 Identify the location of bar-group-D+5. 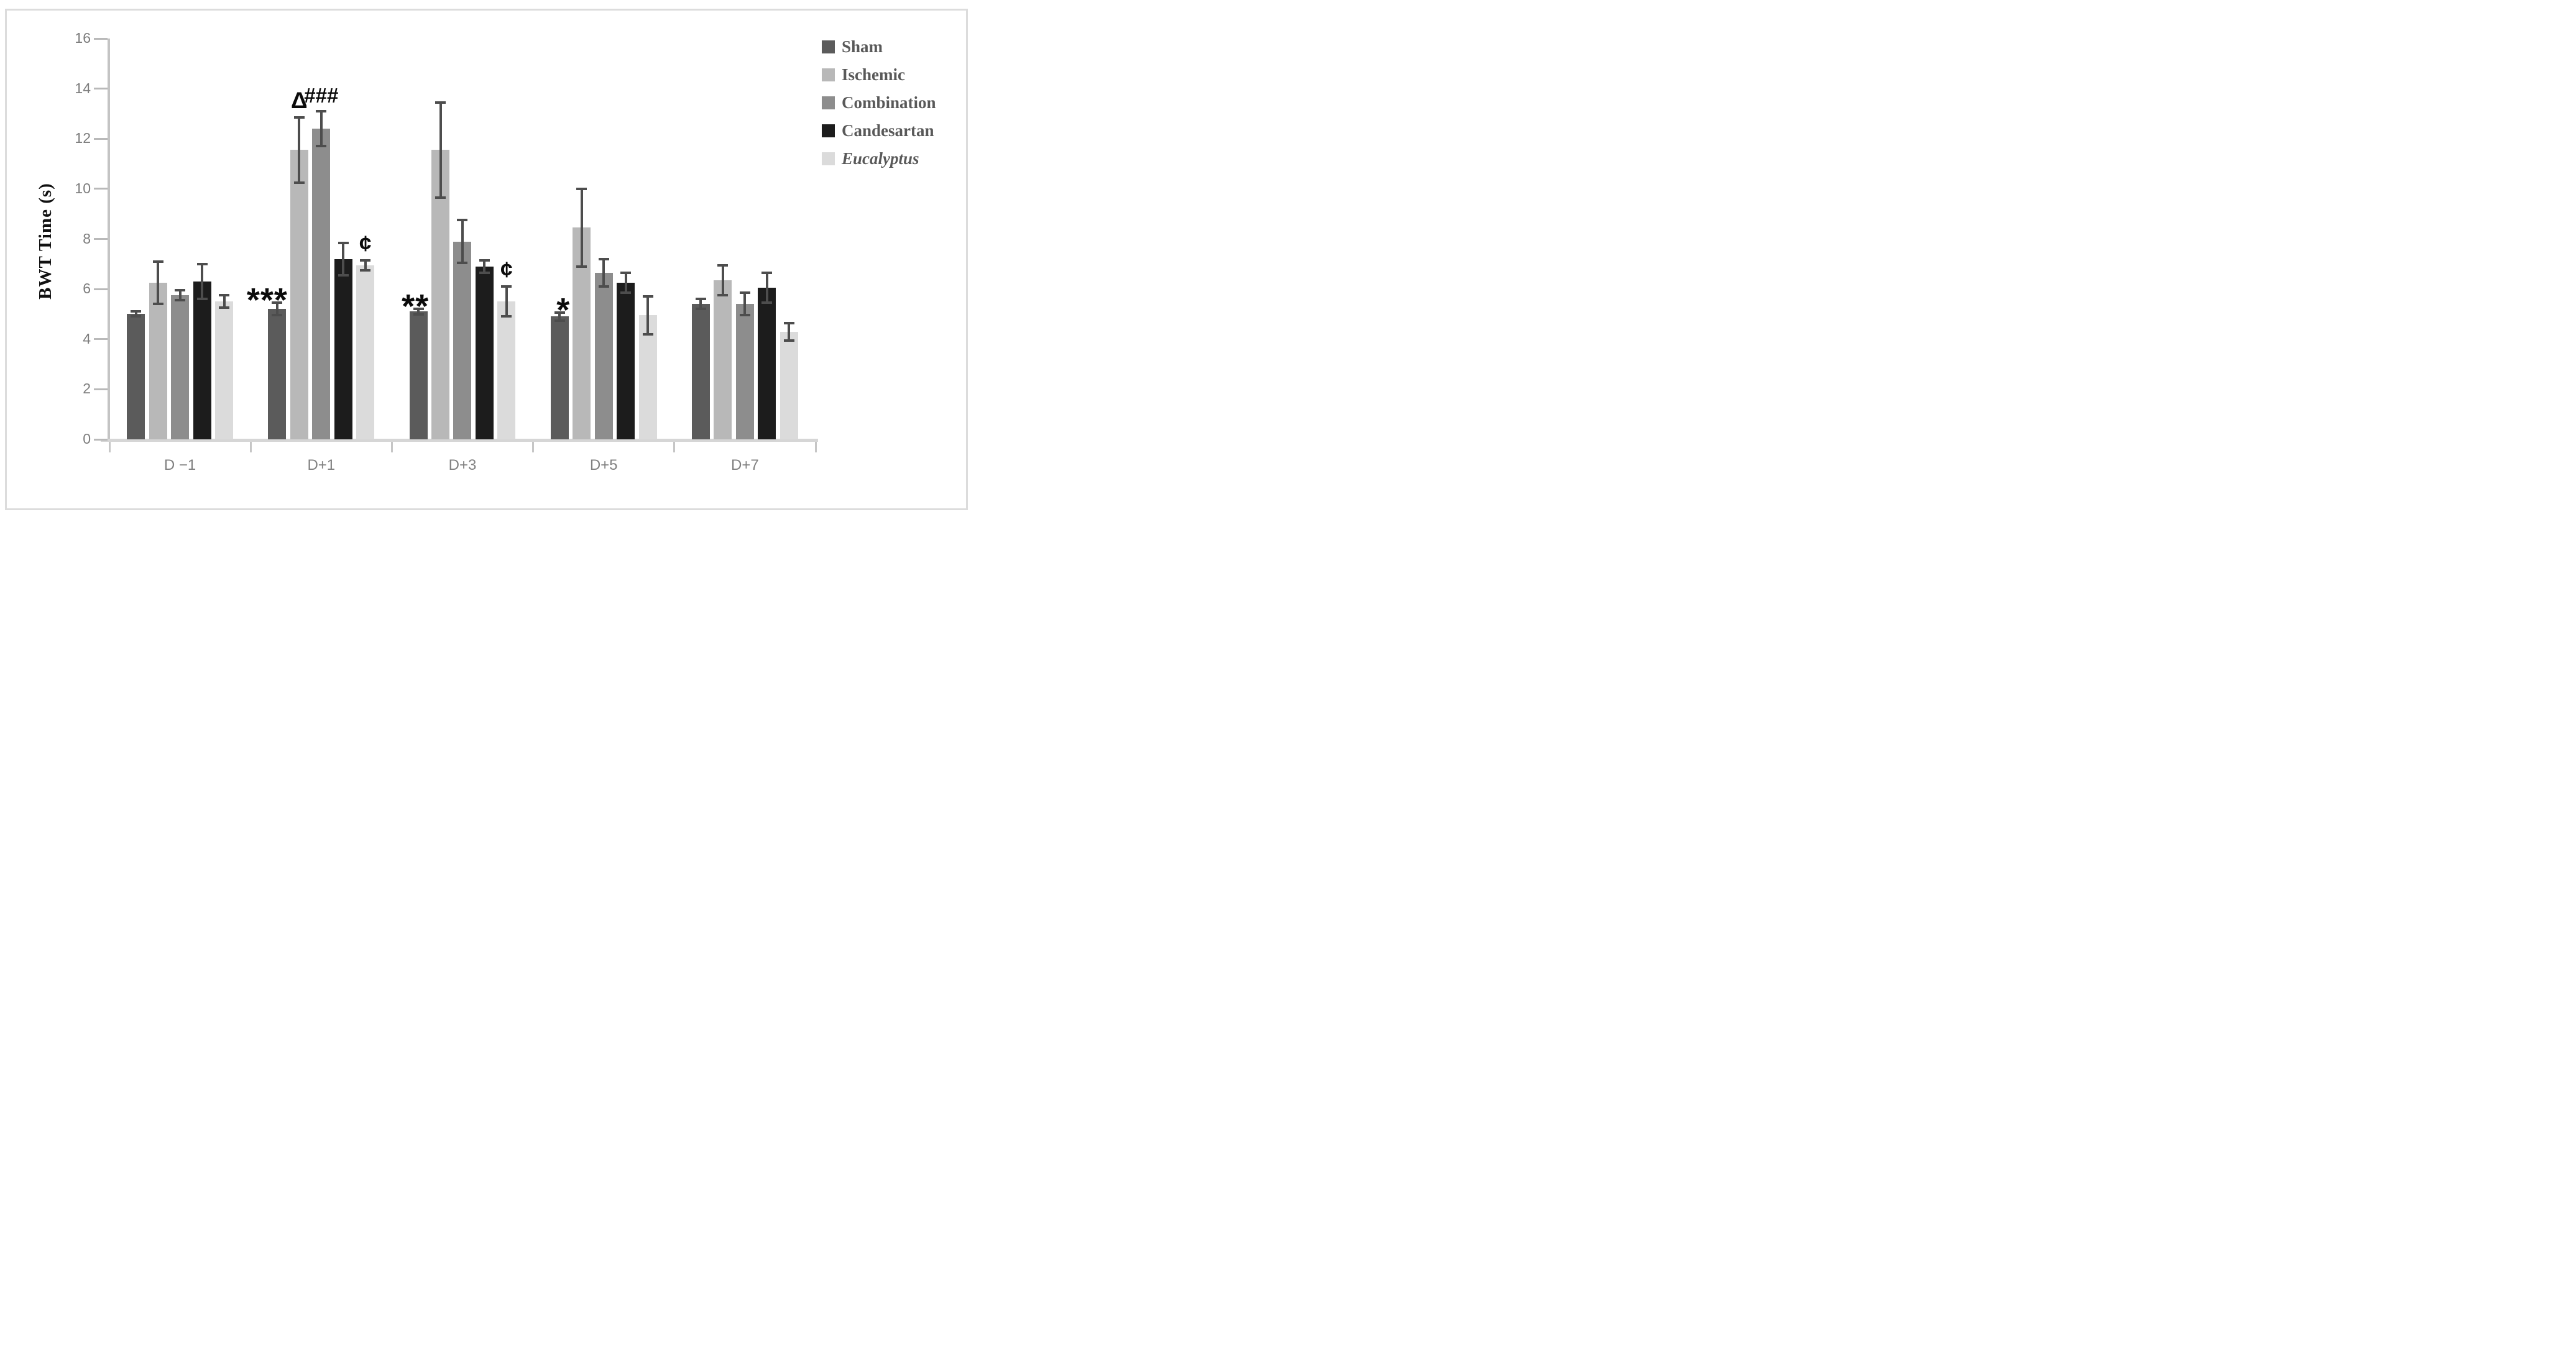
(603, 239).